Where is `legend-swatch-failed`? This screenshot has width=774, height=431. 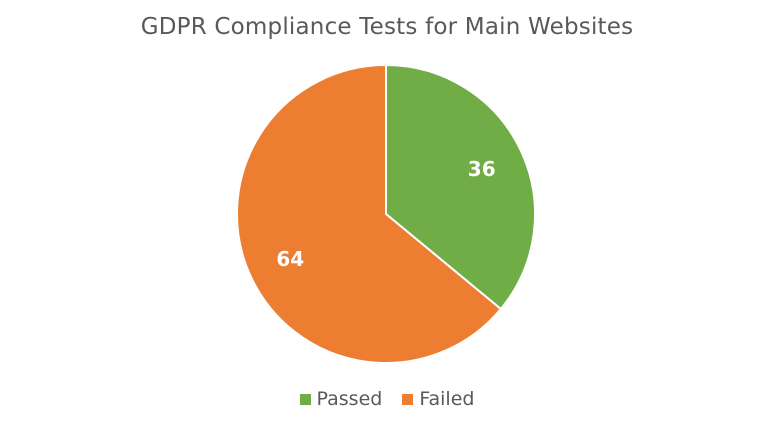
legend-swatch-failed is located at coordinates (408, 399).